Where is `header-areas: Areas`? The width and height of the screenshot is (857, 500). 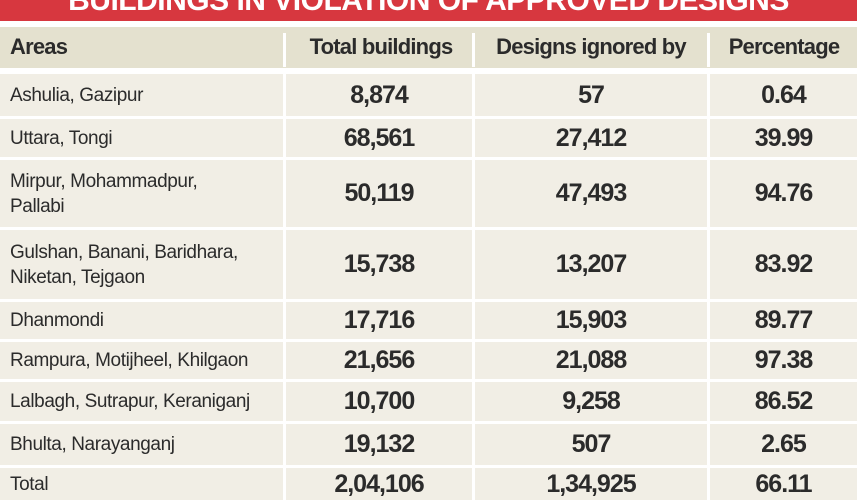 header-areas: Areas is located at coordinates (142, 47).